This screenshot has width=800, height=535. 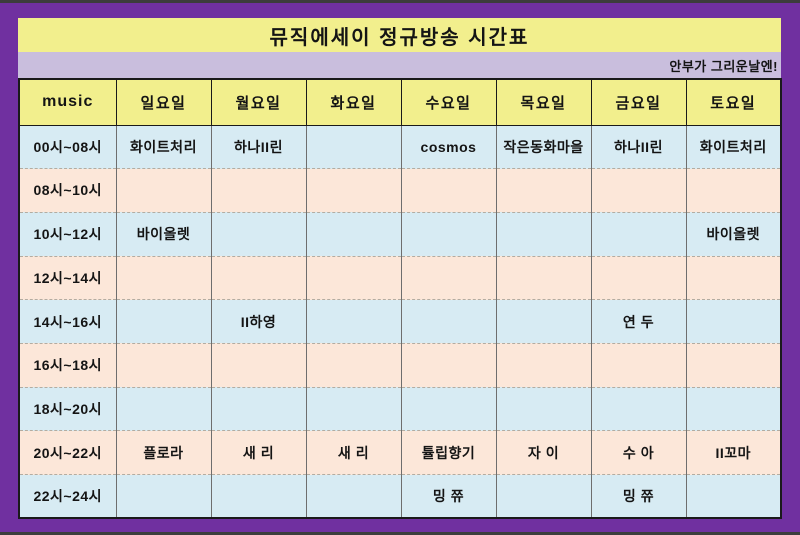 I want to click on time-slot-label: 18시~20시, so click(x=67, y=408).